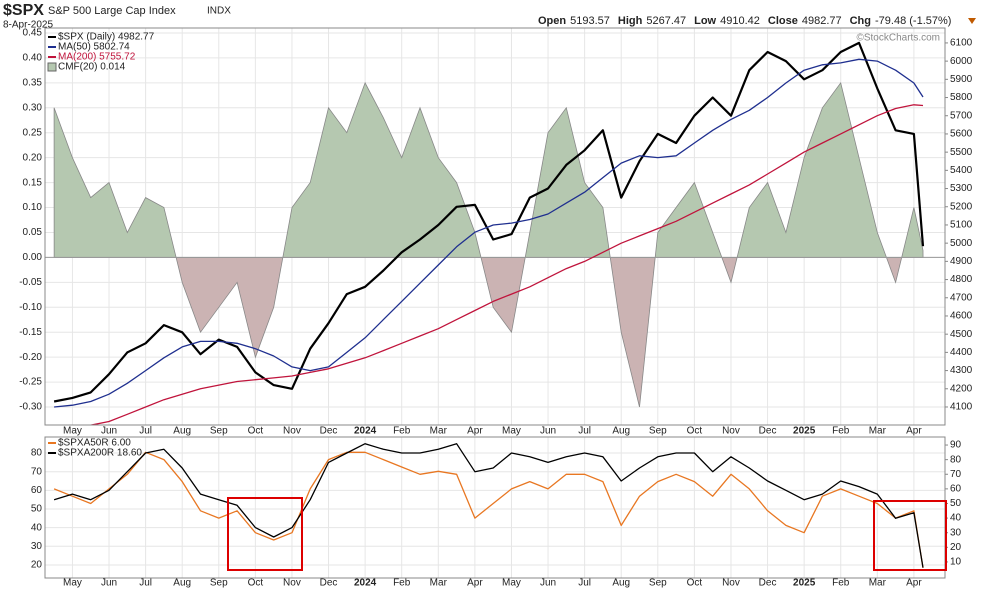 This screenshot has width=990, height=591. I want to click on y-tick-label: -0.15, so click(30, 332).